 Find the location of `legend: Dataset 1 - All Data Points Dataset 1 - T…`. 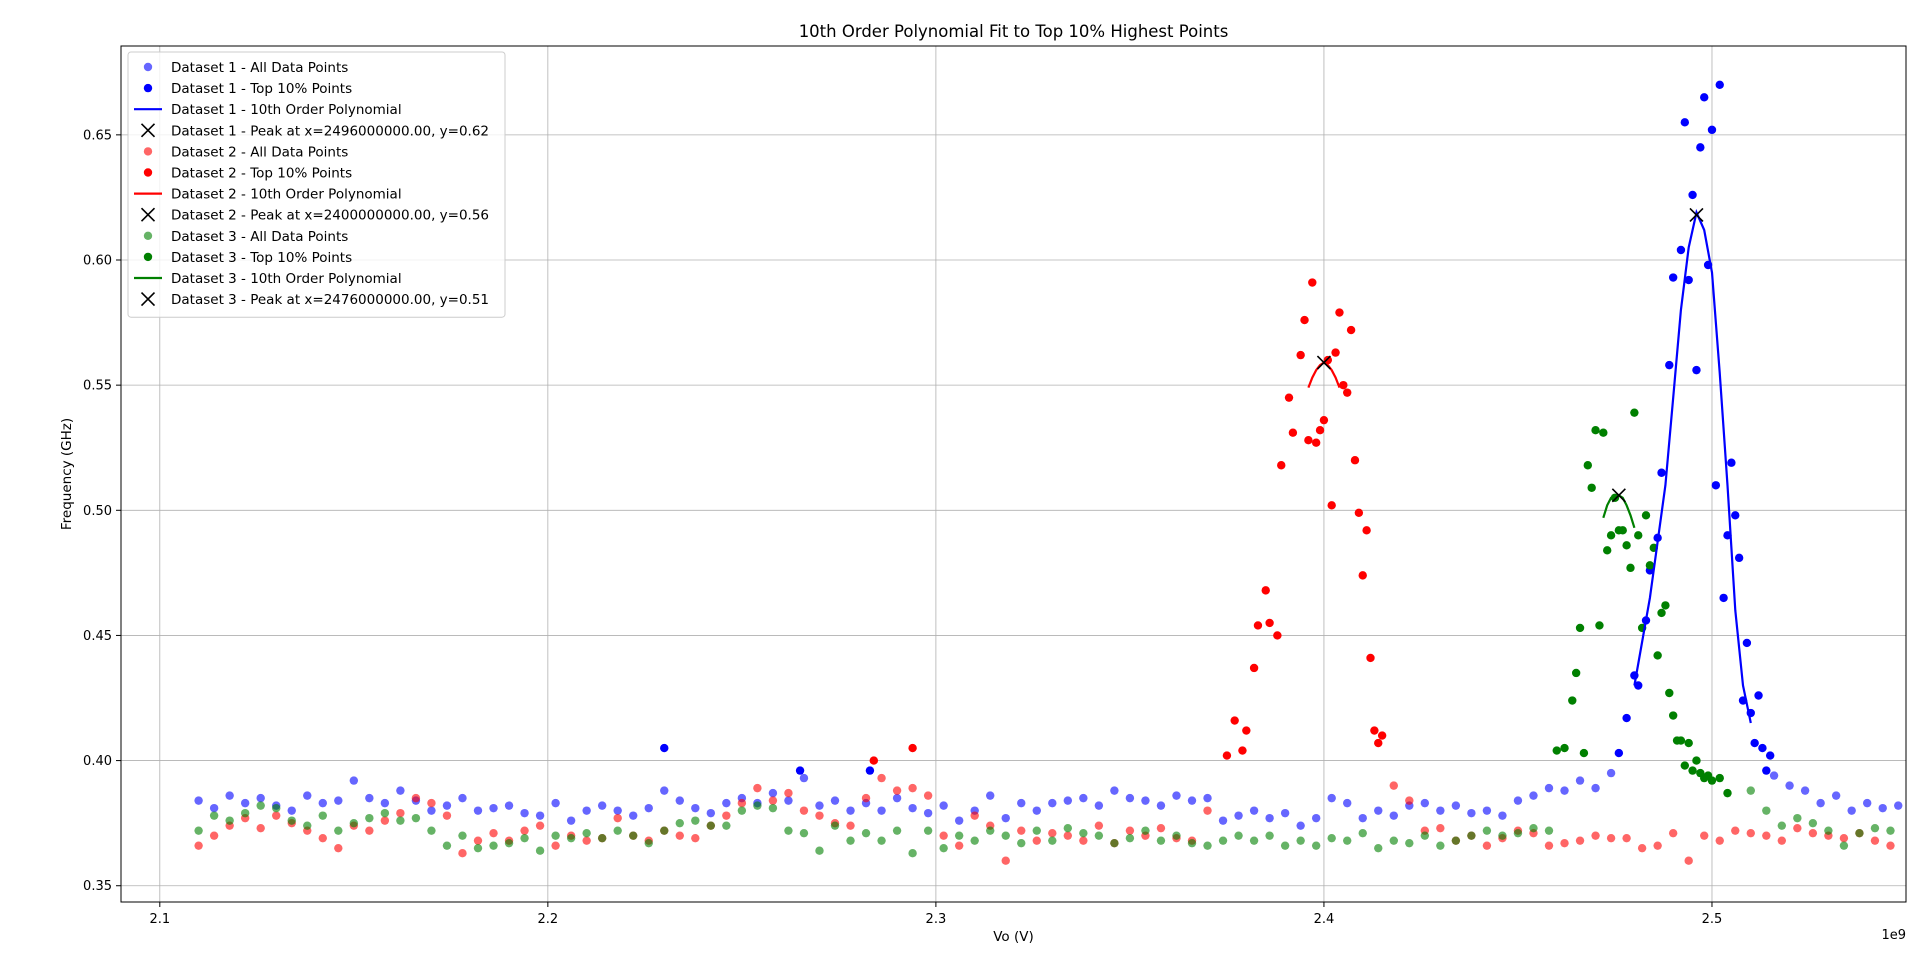

legend: Dataset 1 - All Data Points Dataset 1 - T… is located at coordinates (316, 184).